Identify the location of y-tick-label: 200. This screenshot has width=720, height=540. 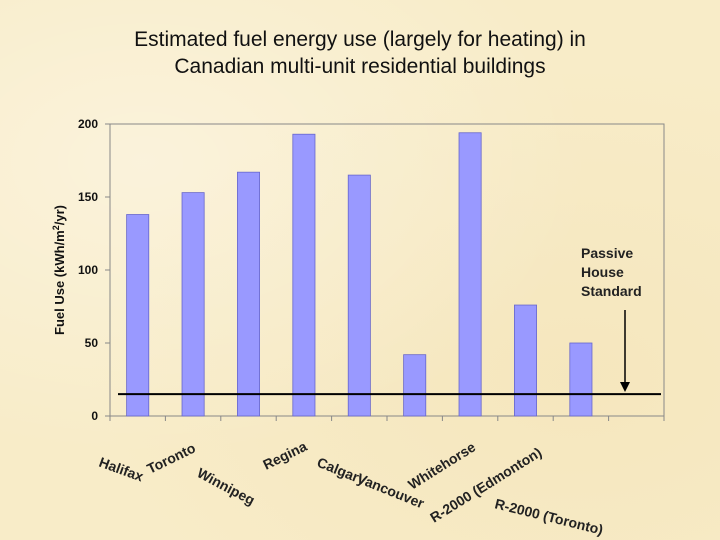
(88, 124).